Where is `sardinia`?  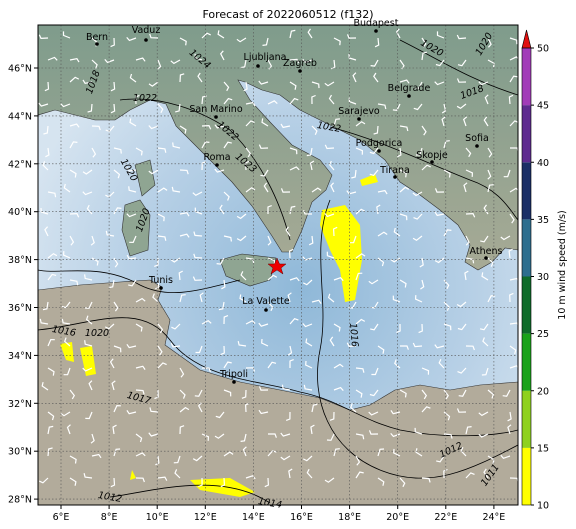 sardinia is located at coordinates (136, 228).